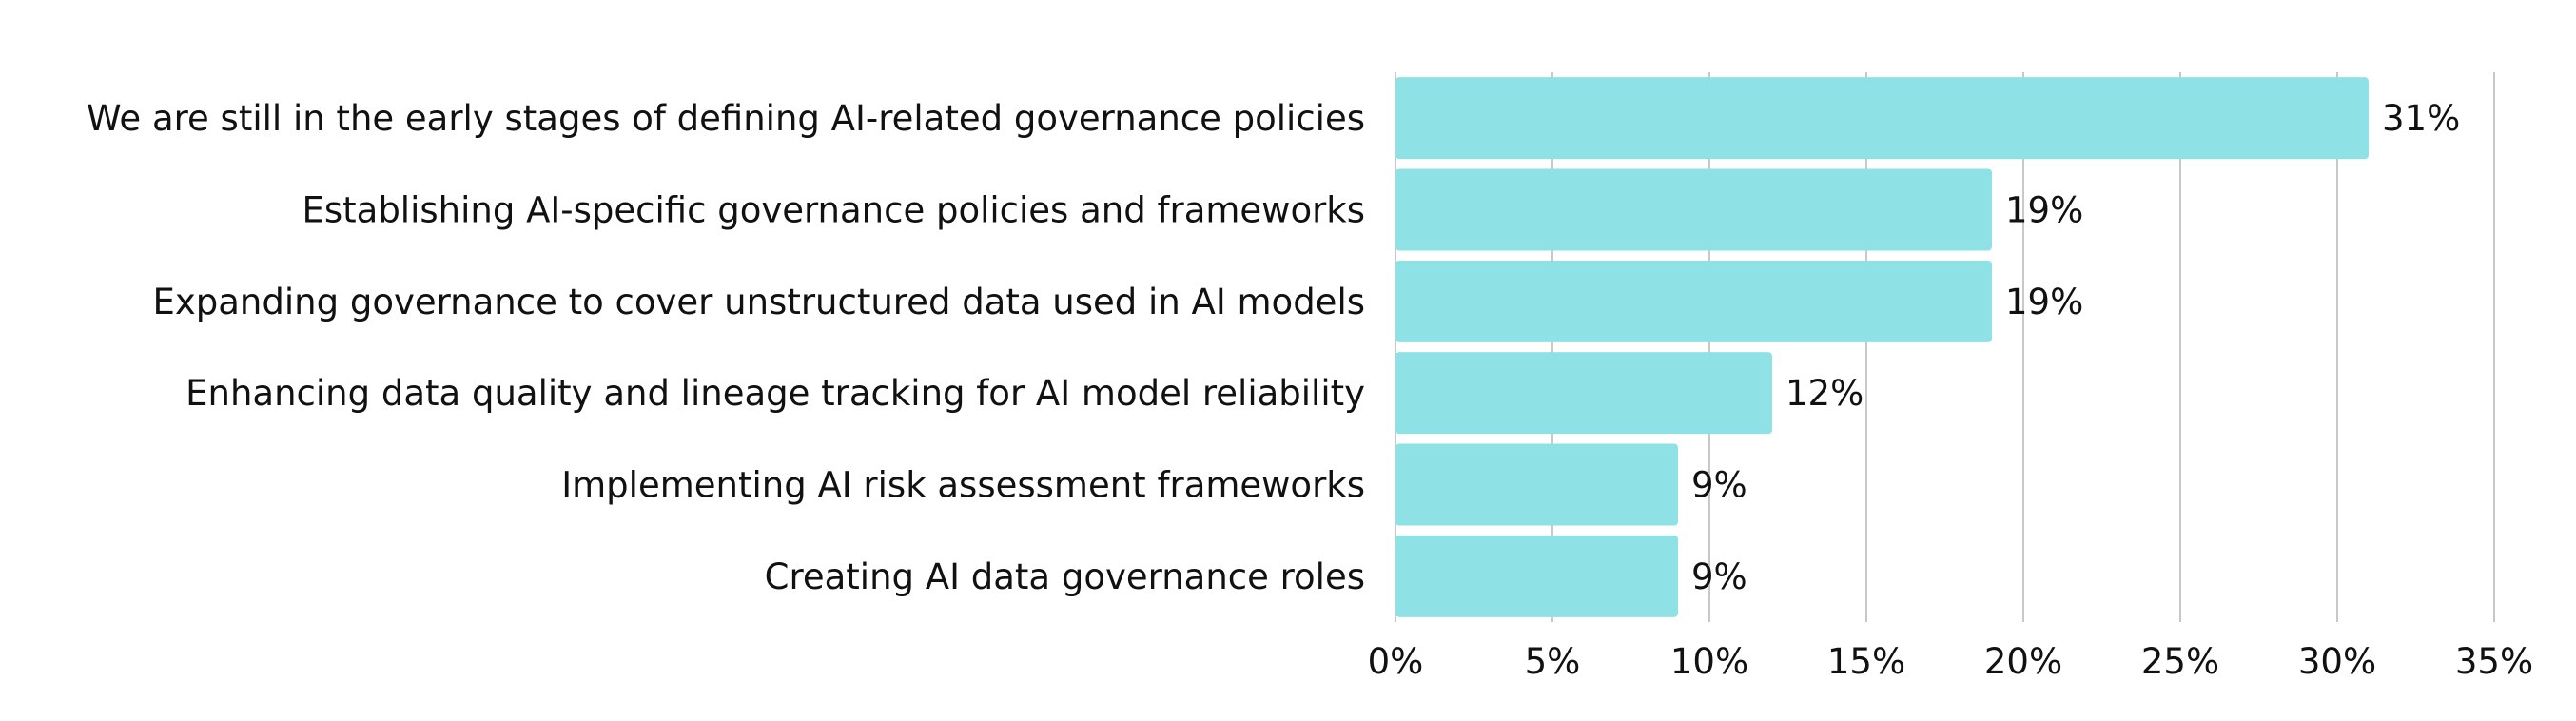 This screenshot has height=721, width=2576. I want to click on x-tick-label: 25%, so click(2180, 661).